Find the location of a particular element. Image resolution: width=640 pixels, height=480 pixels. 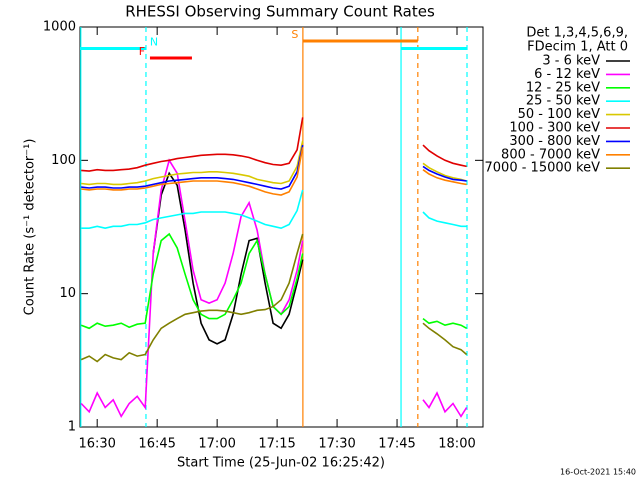

x-tick-label: 17:00 is located at coordinates (216, 444).